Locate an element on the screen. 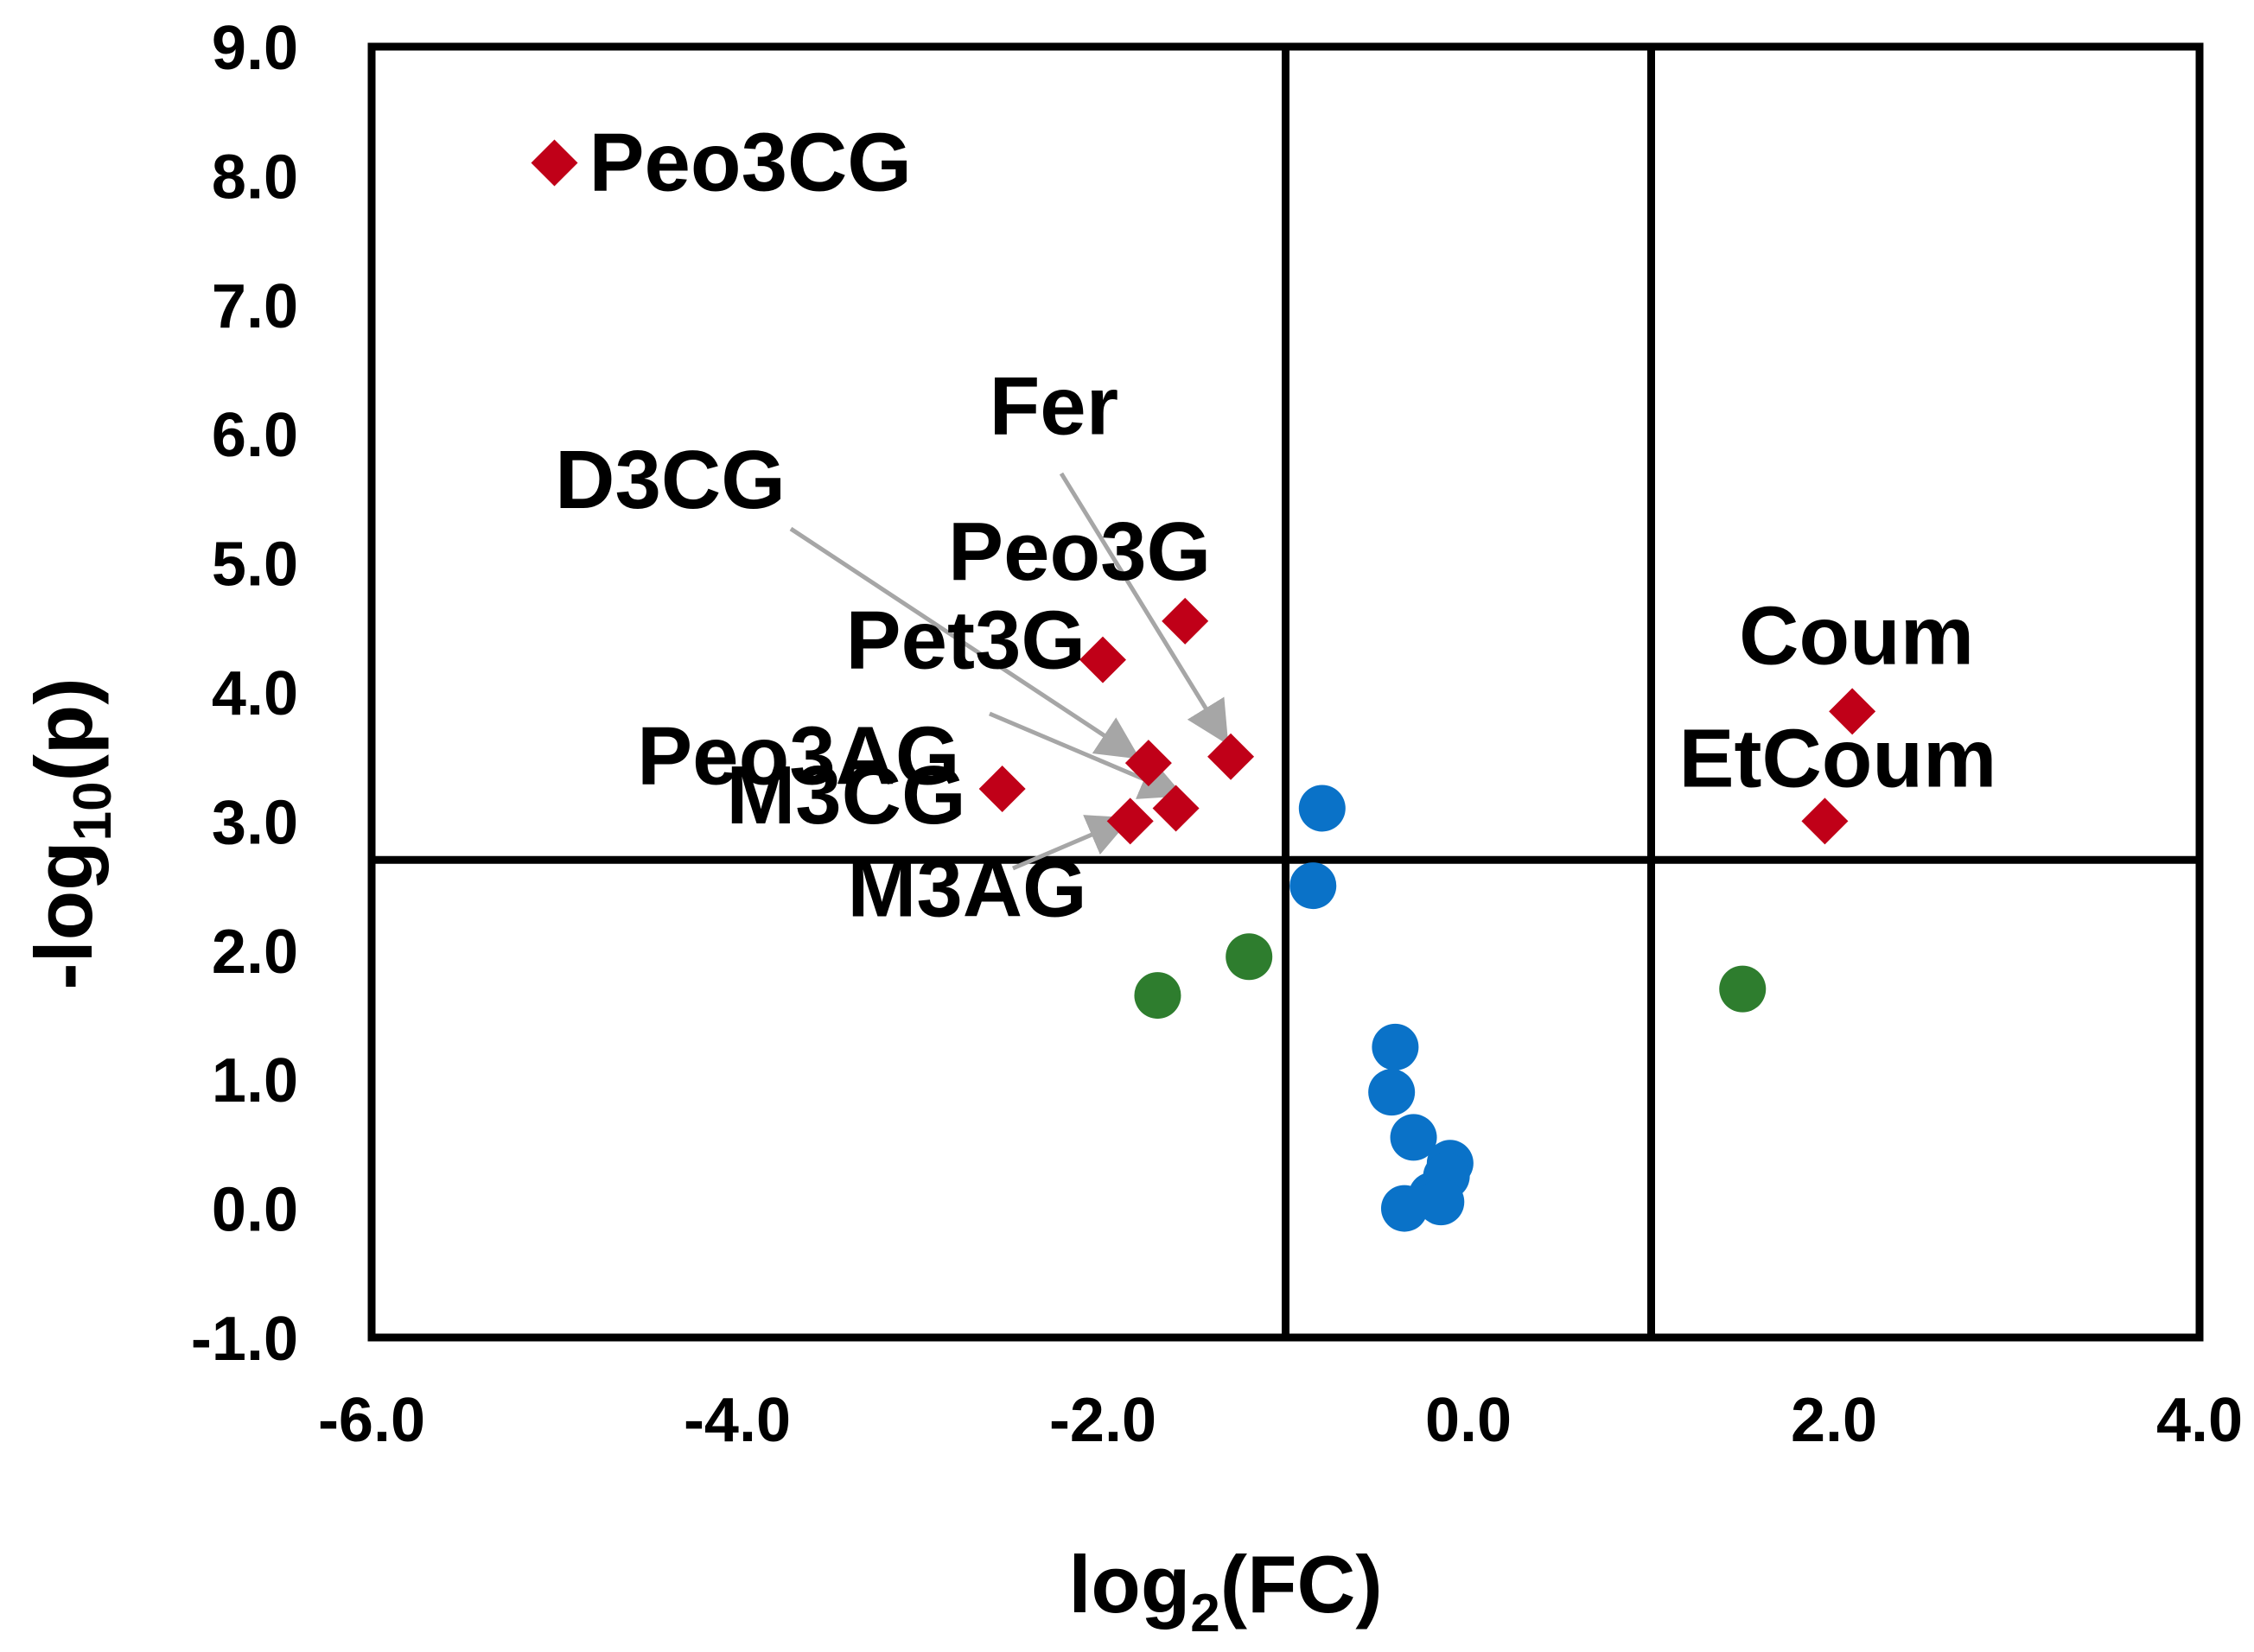  x-axis-title: log2(FC) is located at coordinates (1225, 1591).